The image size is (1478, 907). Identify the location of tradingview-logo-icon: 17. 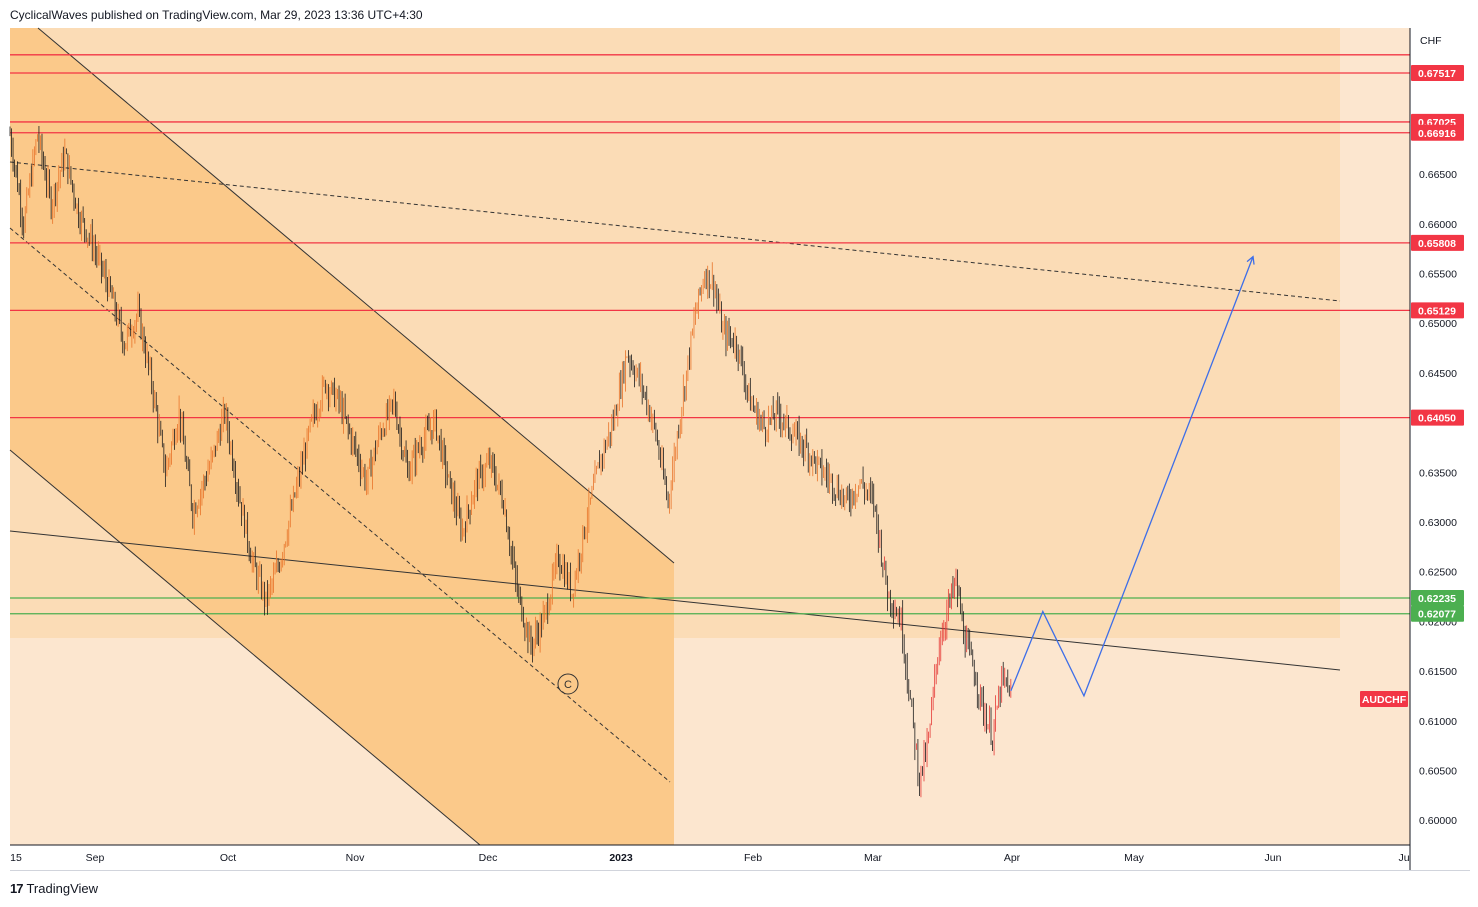
(17, 888).